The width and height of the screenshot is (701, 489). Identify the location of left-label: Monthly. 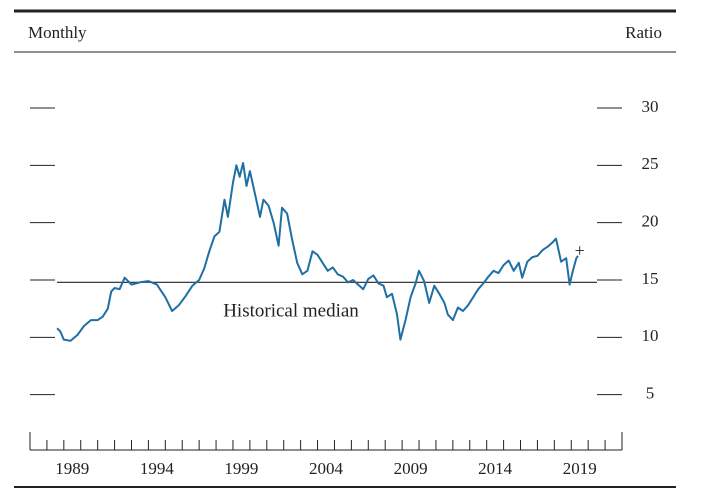
(57, 32).